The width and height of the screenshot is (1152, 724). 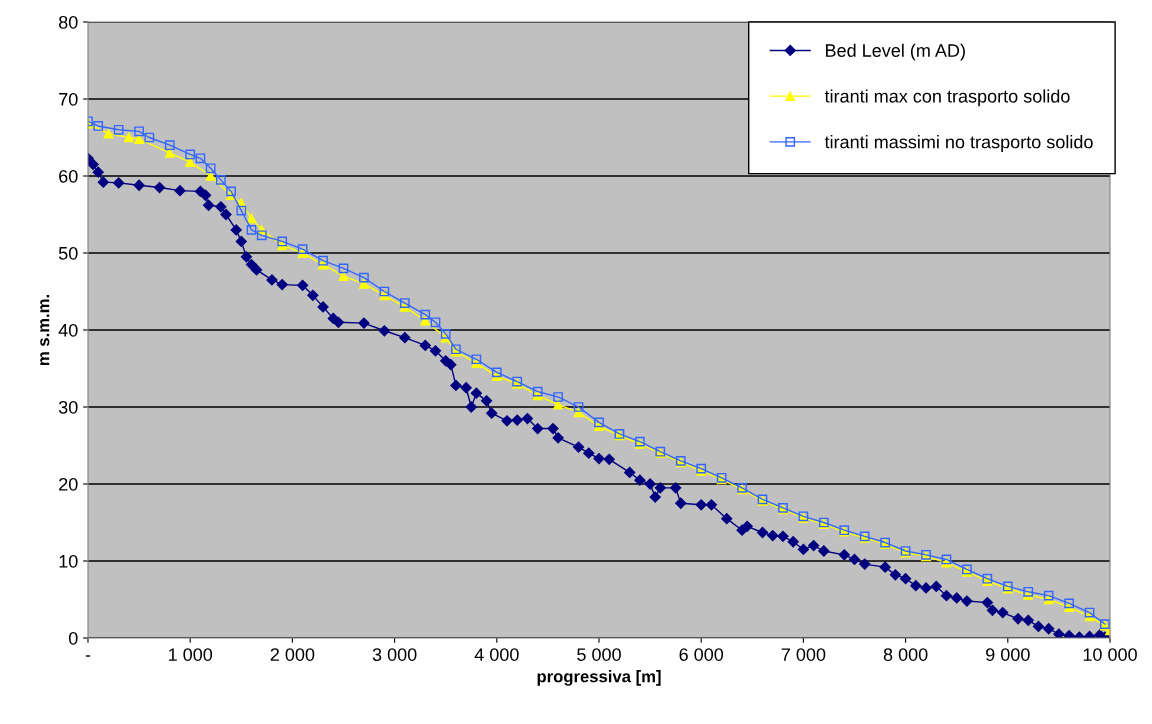 What do you see at coordinates (68, 22) in the screenshot?
I see `y-tick-label: 80` at bounding box center [68, 22].